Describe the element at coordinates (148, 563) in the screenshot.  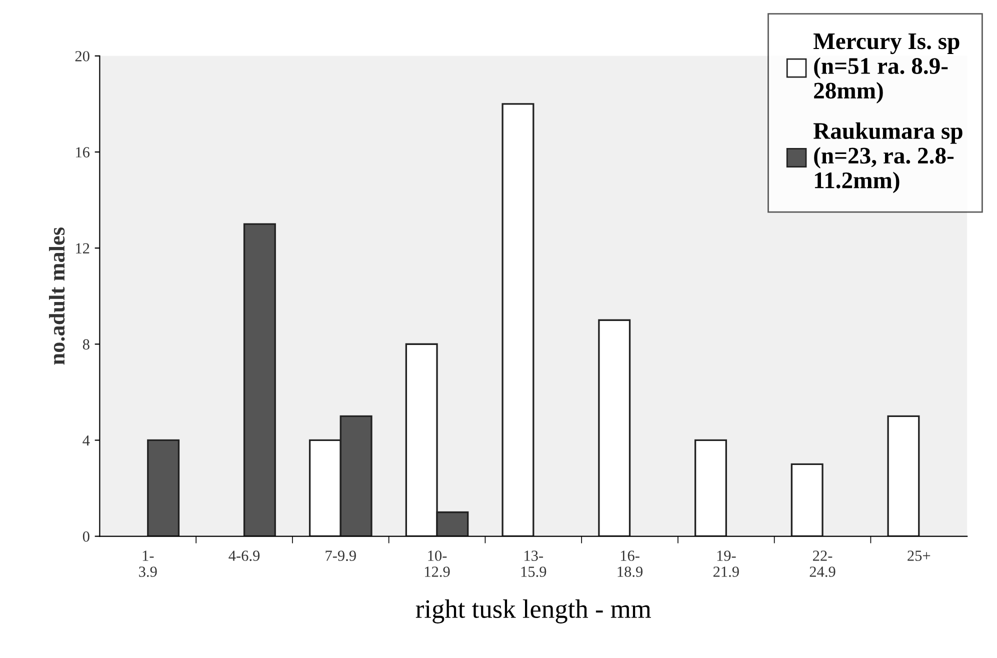
I see `x-tick-label: 1- 3.9` at that location.